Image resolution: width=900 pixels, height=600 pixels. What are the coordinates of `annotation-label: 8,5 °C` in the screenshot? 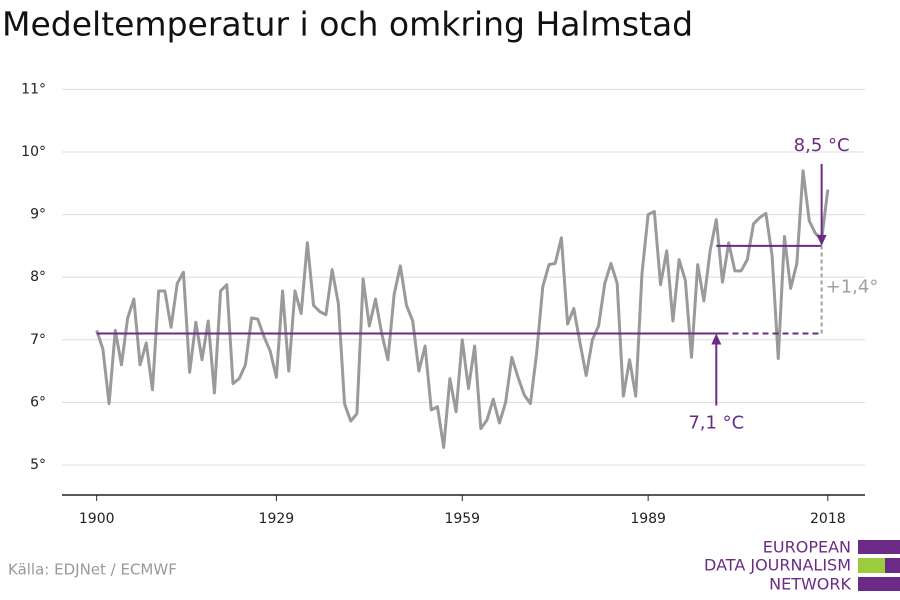 It's located at (822, 145).